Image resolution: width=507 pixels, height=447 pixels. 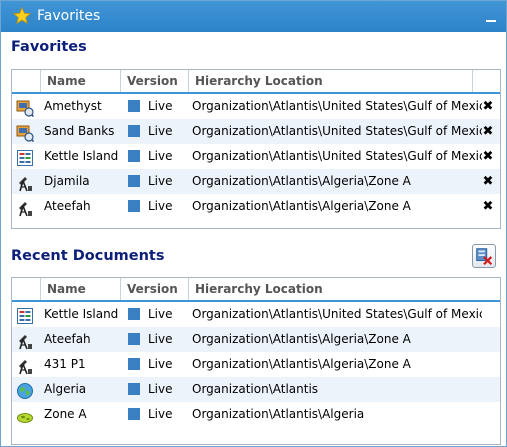 I want to click on window-titlebar: Favorites, so click(x=253, y=16).